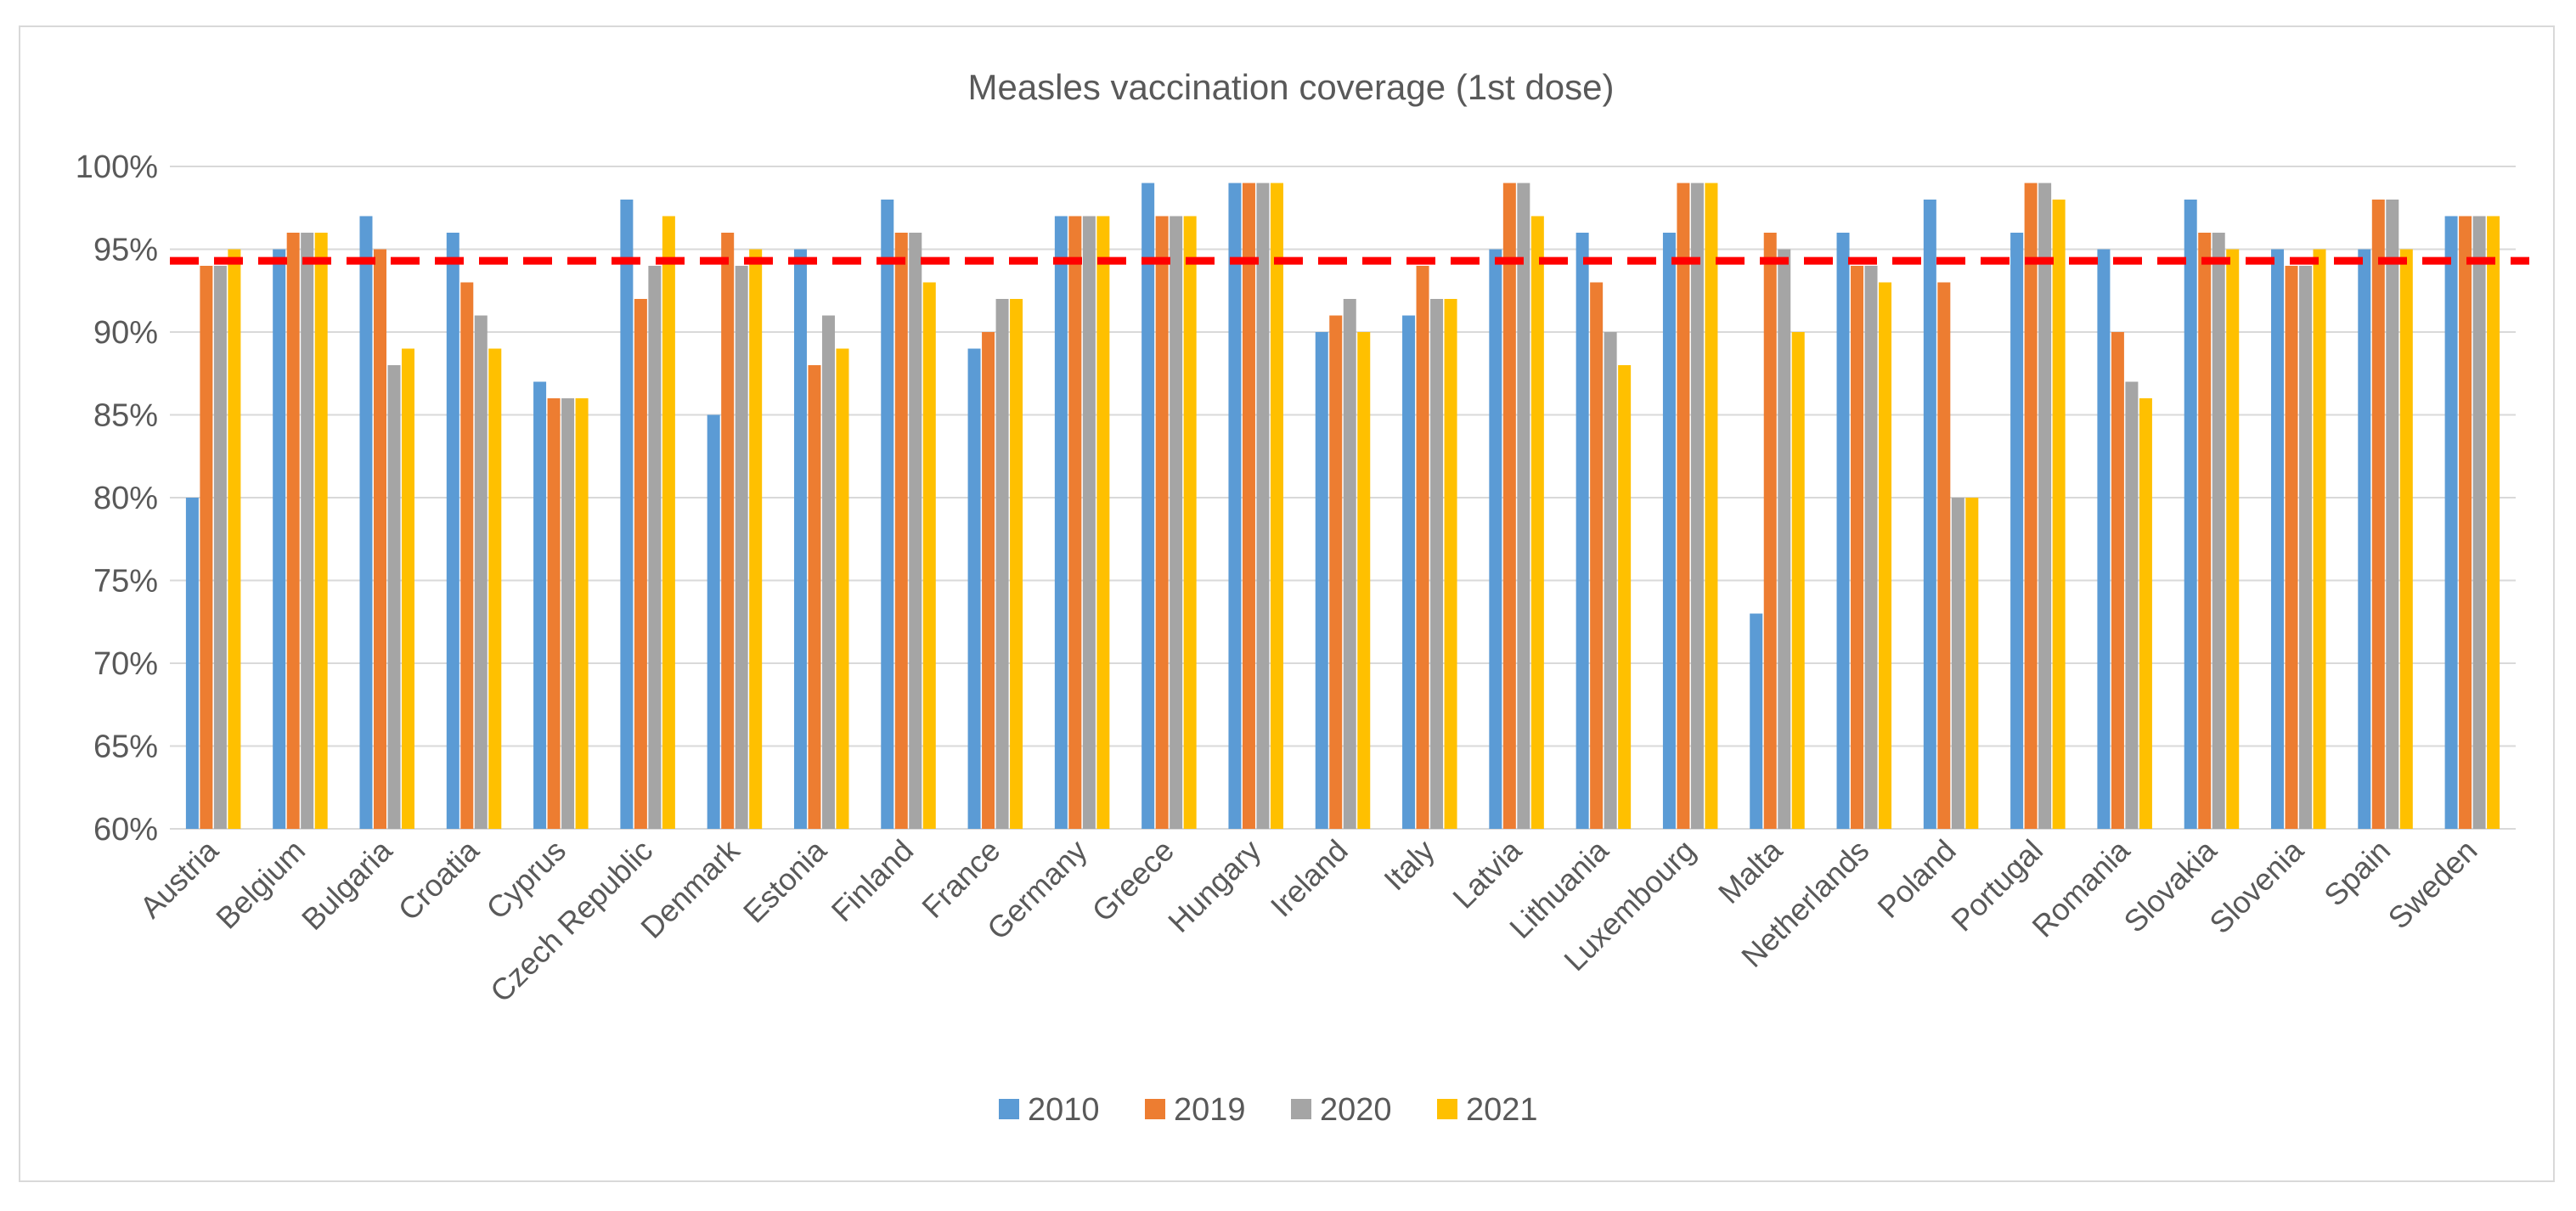  What do you see at coordinates (1321, 581) in the screenshot?
I see `bar-ireland-2010` at bounding box center [1321, 581].